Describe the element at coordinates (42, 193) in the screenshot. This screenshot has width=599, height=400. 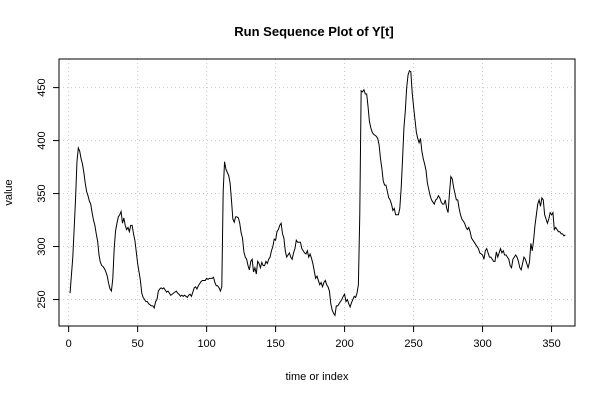
I see `y-tick-label: 350` at that location.